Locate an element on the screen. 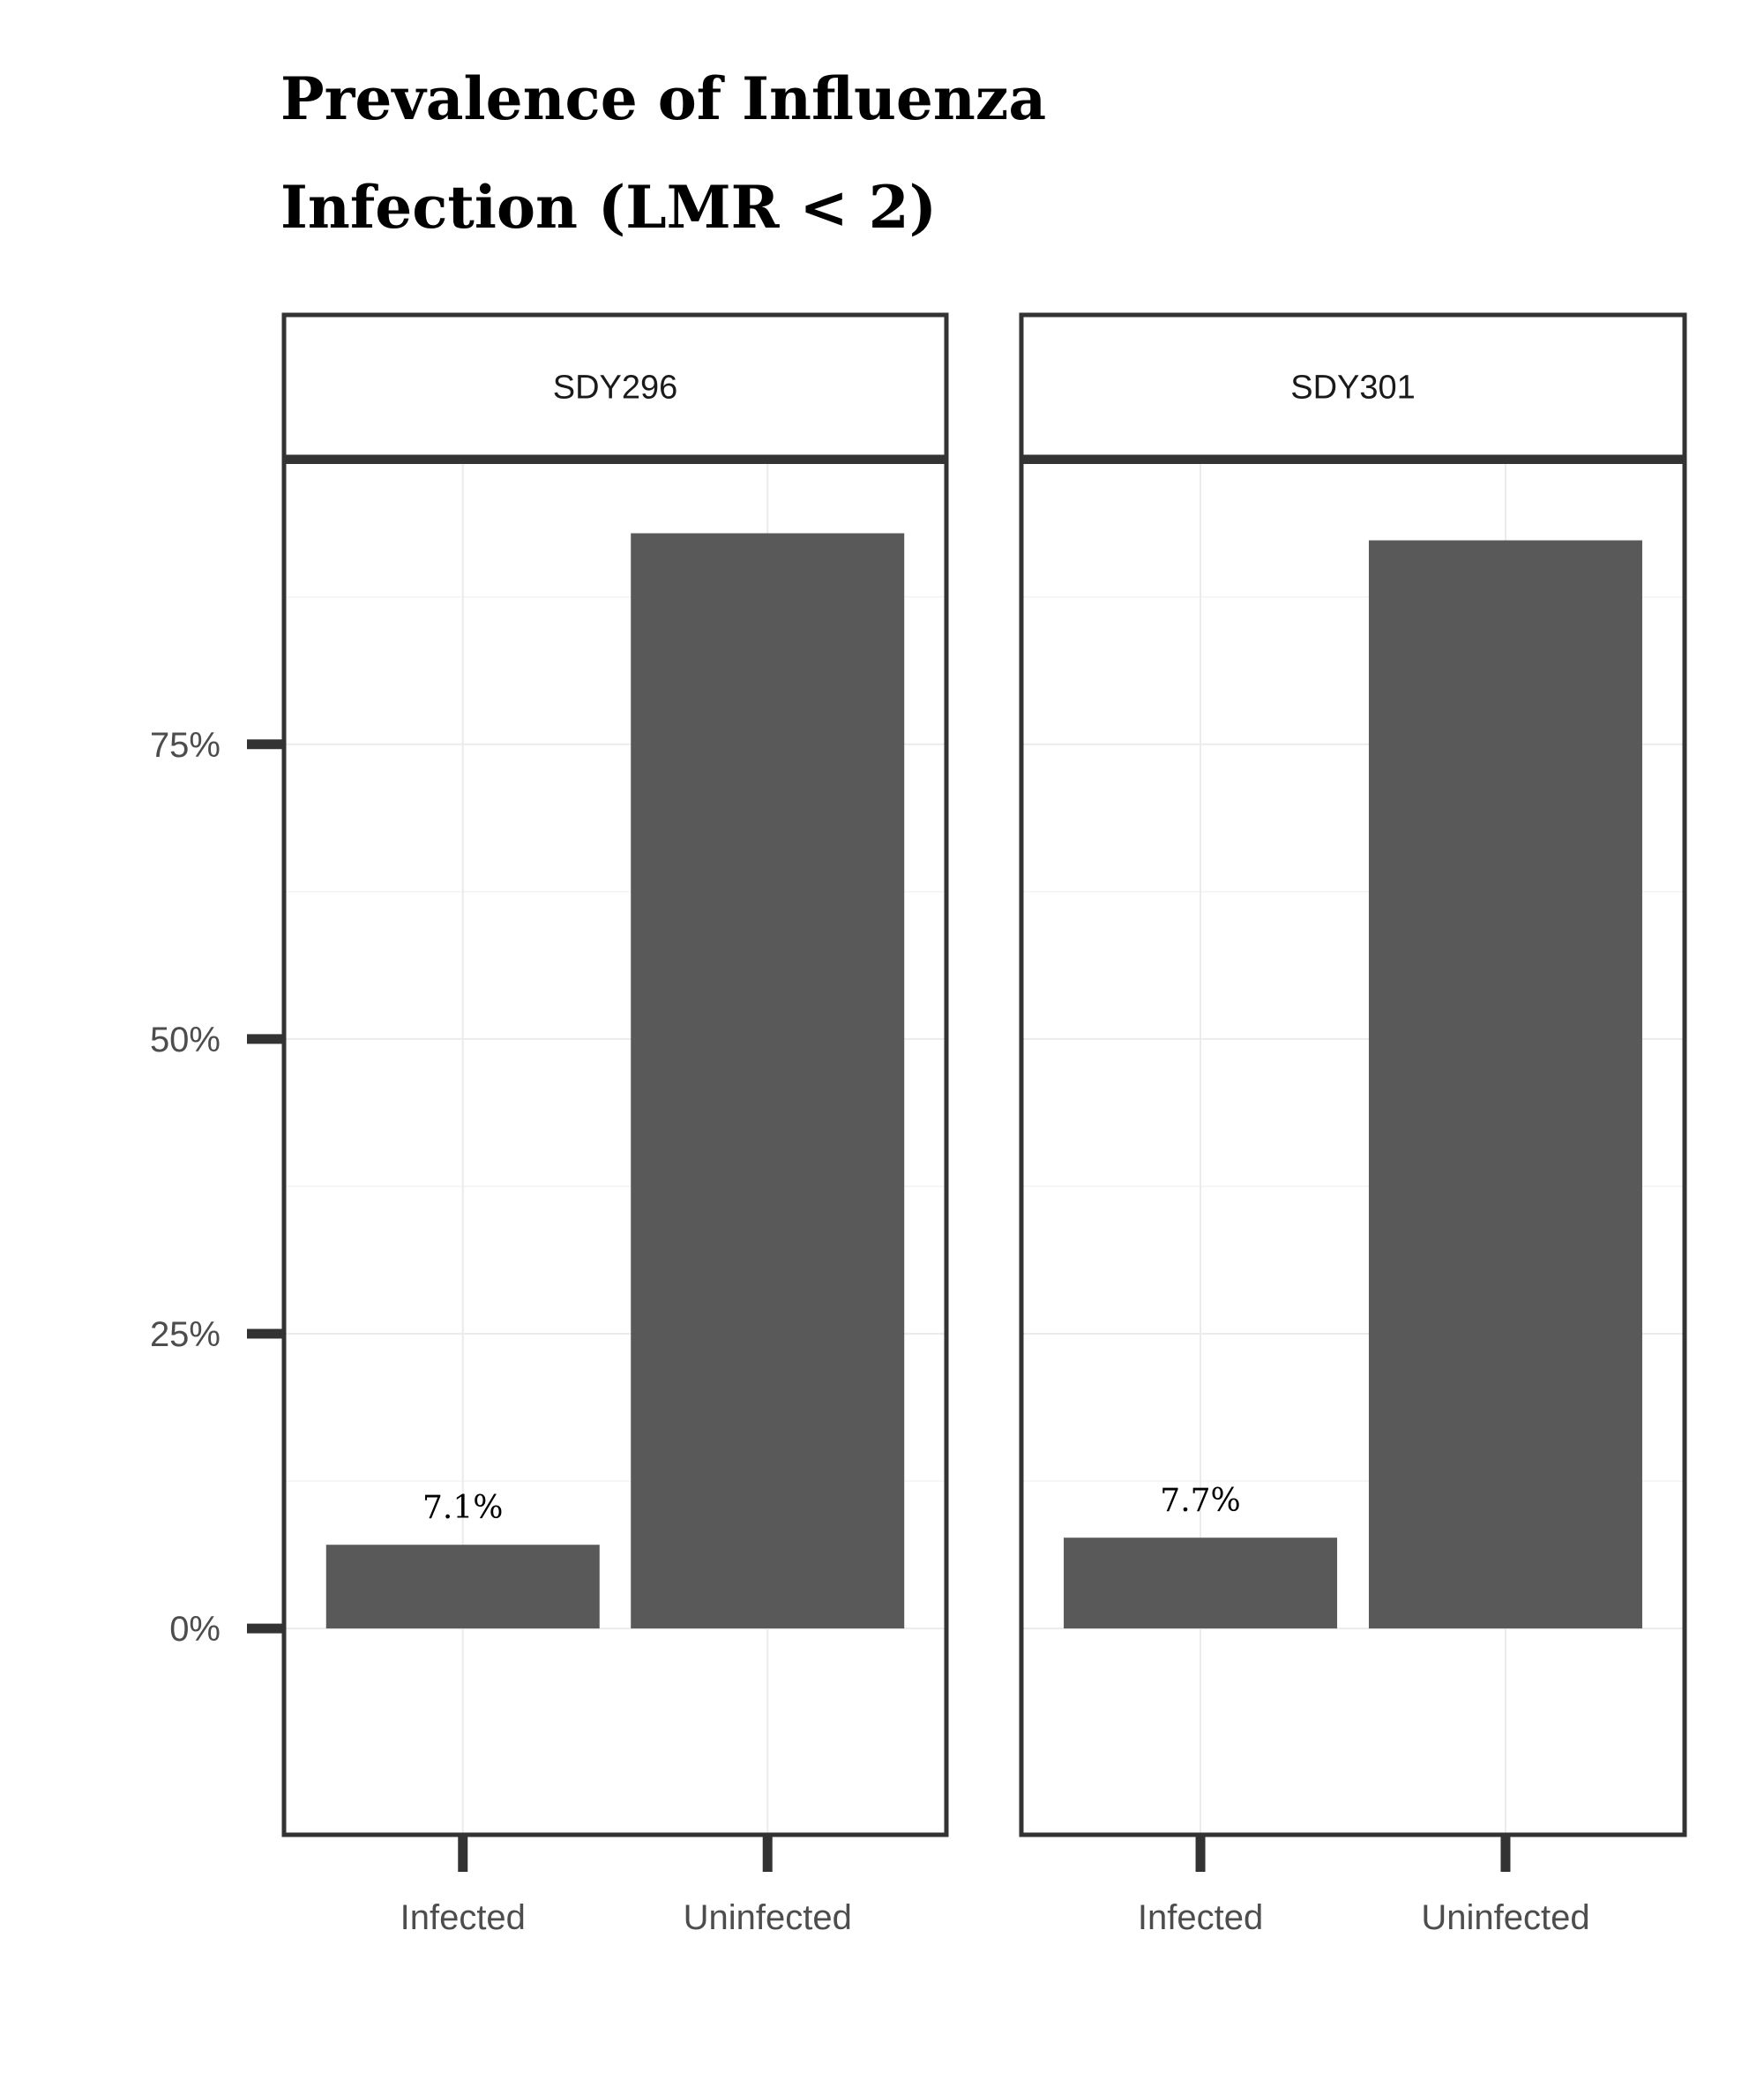  y-tick-label: 25% is located at coordinates (185, 1335).